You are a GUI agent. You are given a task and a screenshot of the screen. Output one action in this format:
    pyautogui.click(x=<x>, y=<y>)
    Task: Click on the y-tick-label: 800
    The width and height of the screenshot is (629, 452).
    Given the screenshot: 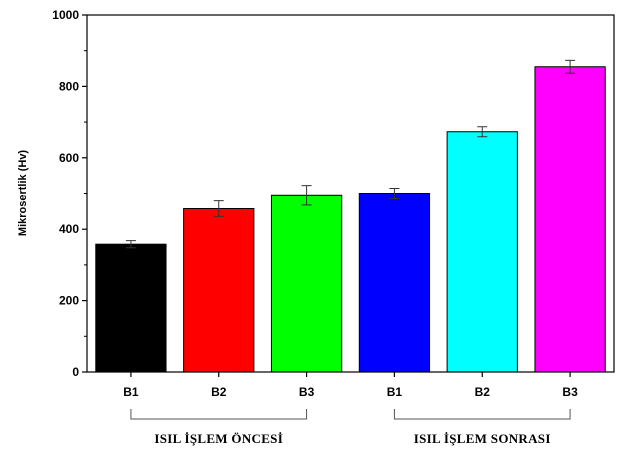 What is the action you would take?
    pyautogui.click(x=69, y=86)
    